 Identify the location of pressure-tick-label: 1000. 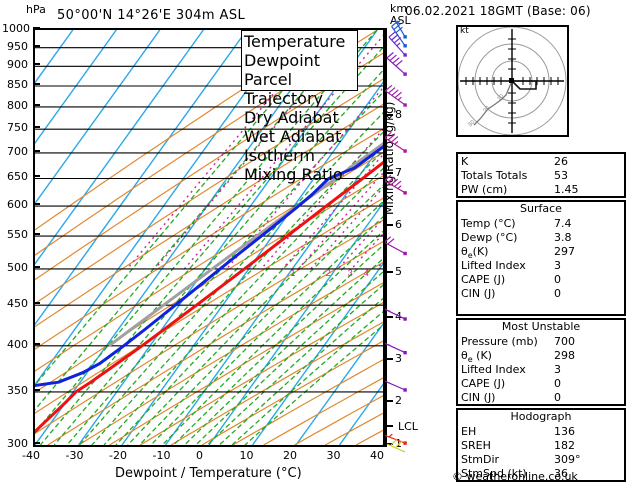
(16, 28).